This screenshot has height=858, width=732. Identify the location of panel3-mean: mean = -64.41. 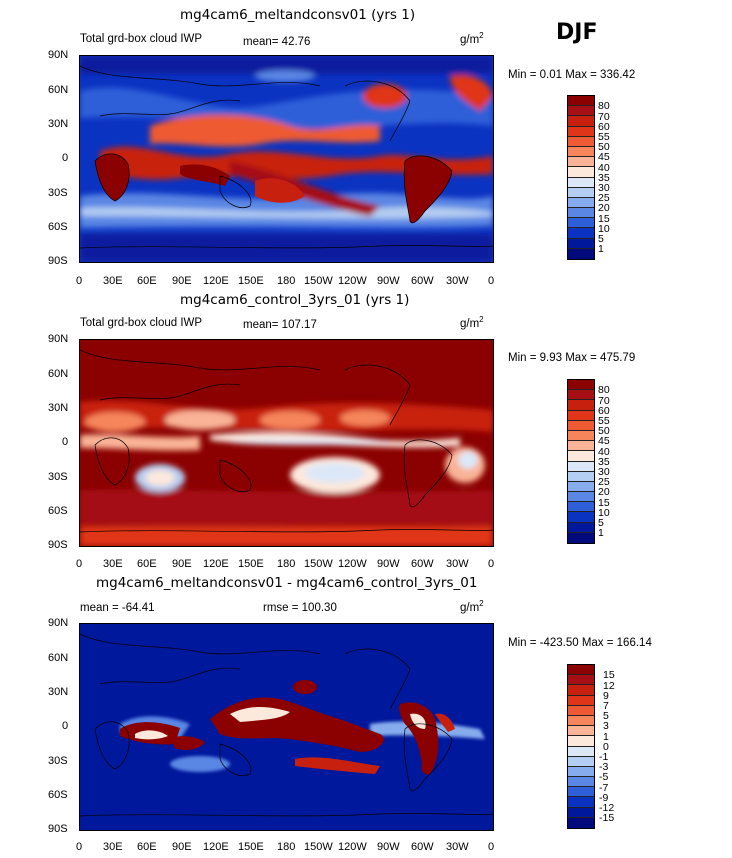
(117, 608).